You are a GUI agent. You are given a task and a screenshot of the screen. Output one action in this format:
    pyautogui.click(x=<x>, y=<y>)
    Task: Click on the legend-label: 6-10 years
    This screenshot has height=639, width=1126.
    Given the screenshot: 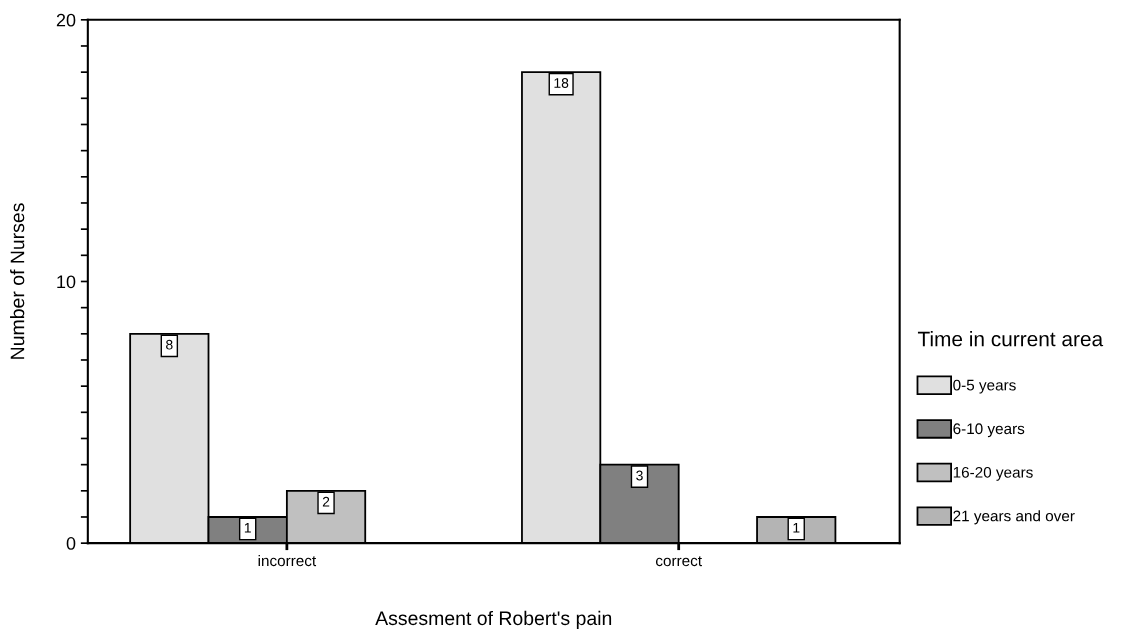 What is the action you would take?
    pyautogui.click(x=989, y=430)
    